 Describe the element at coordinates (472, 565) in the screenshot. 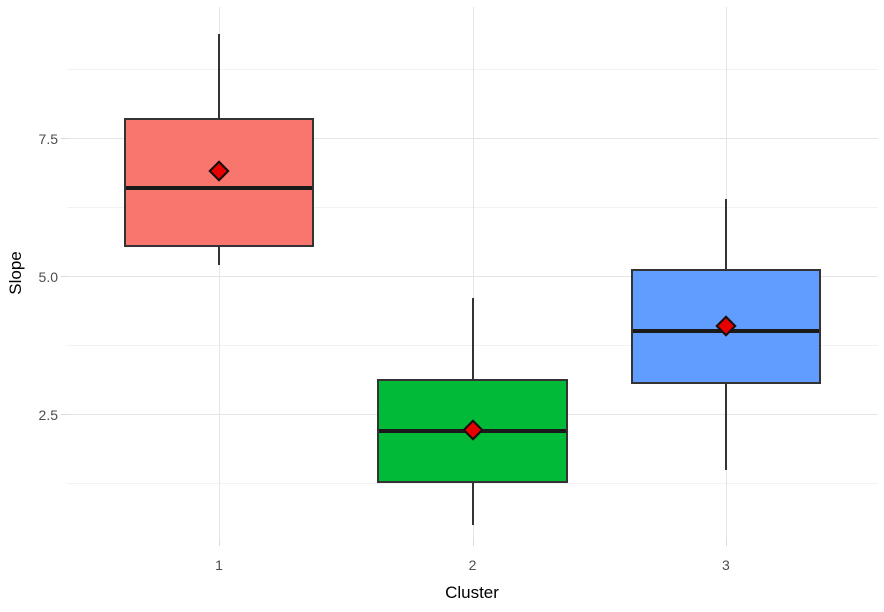

I see `x-tick-label: 2` at that location.